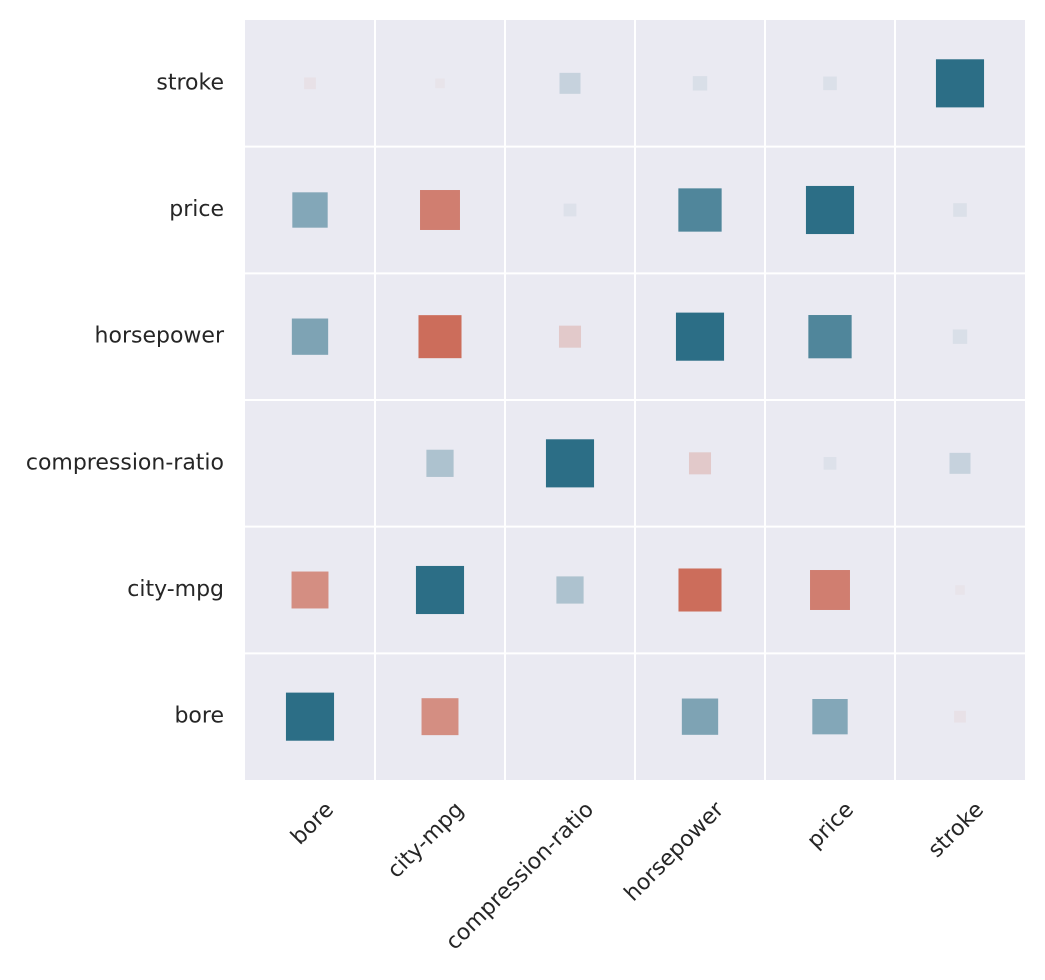 The image size is (1045, 980). I want to click on heatmap-cell-horsepower-stroke, so click(960, 336).